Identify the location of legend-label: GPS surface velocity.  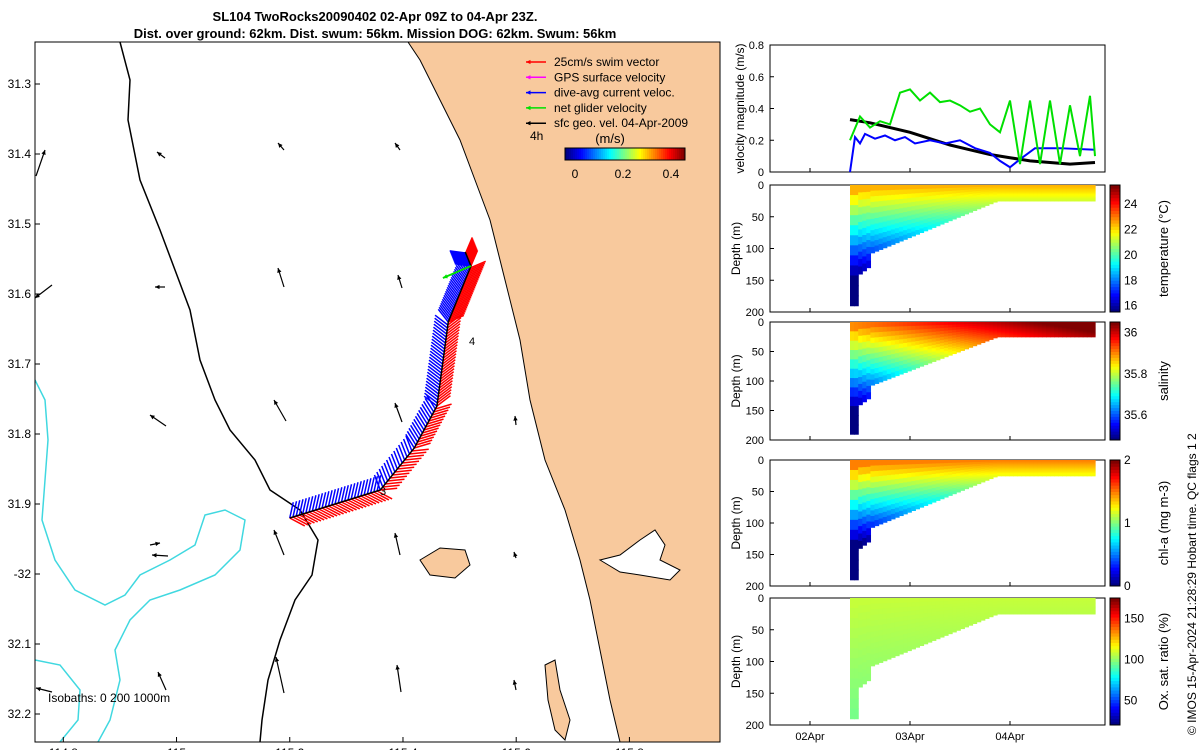
(609, 77).